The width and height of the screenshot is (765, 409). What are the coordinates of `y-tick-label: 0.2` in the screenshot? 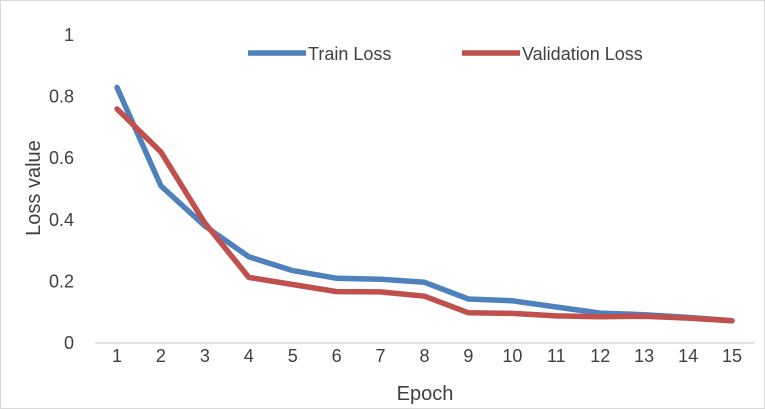 It's located at (61, 281).